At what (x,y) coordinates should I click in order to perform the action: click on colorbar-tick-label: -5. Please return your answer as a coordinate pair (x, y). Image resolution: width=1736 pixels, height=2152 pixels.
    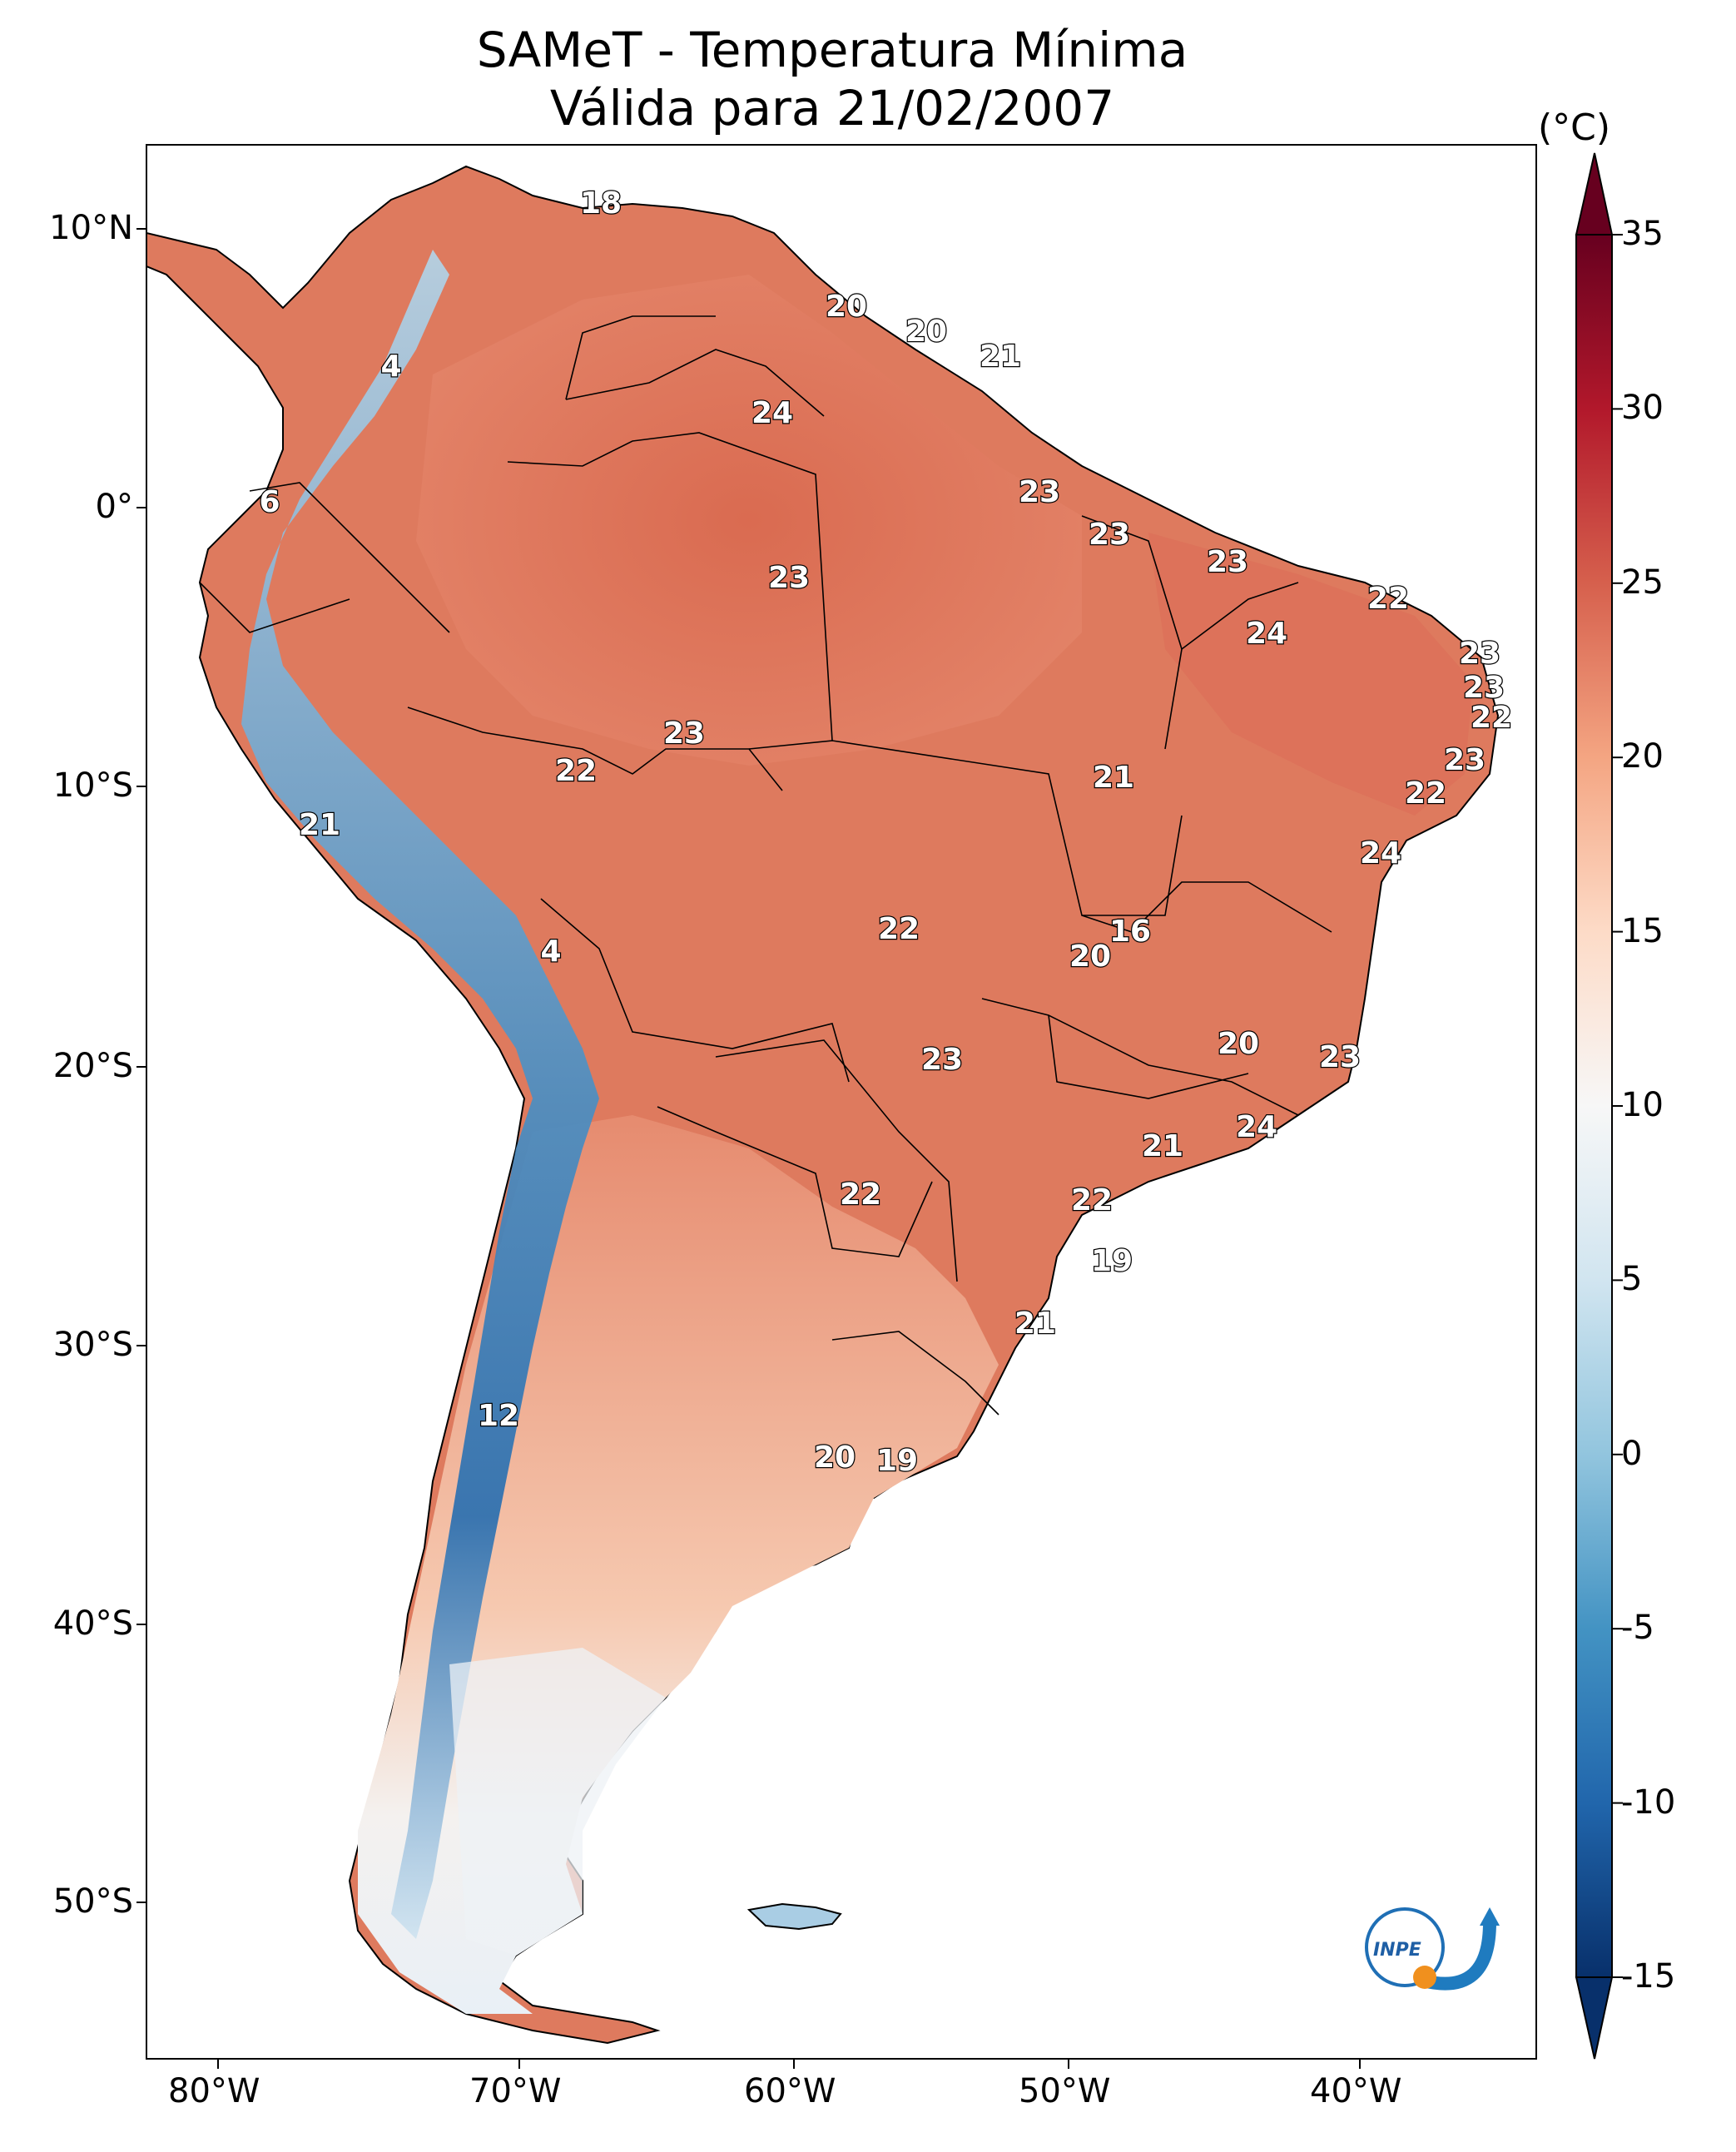
    Looking at the image, I should click on (1637, 1628).